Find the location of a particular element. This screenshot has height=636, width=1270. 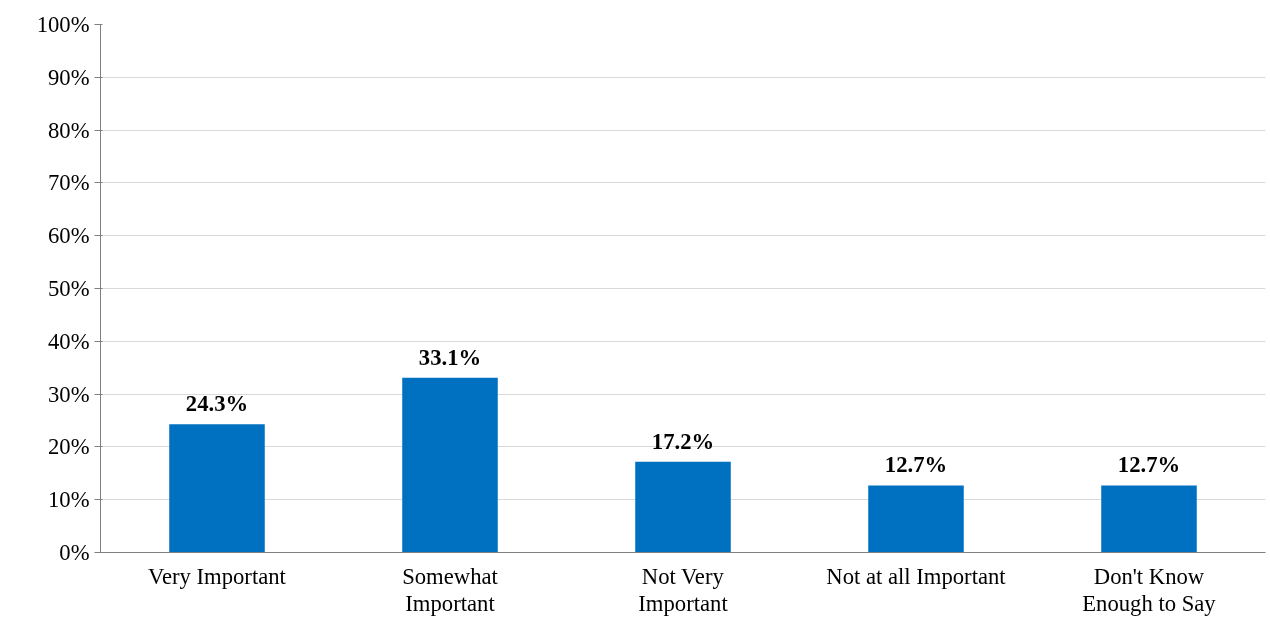

y-tick-label: 100% is located at coordinates (63, 24).